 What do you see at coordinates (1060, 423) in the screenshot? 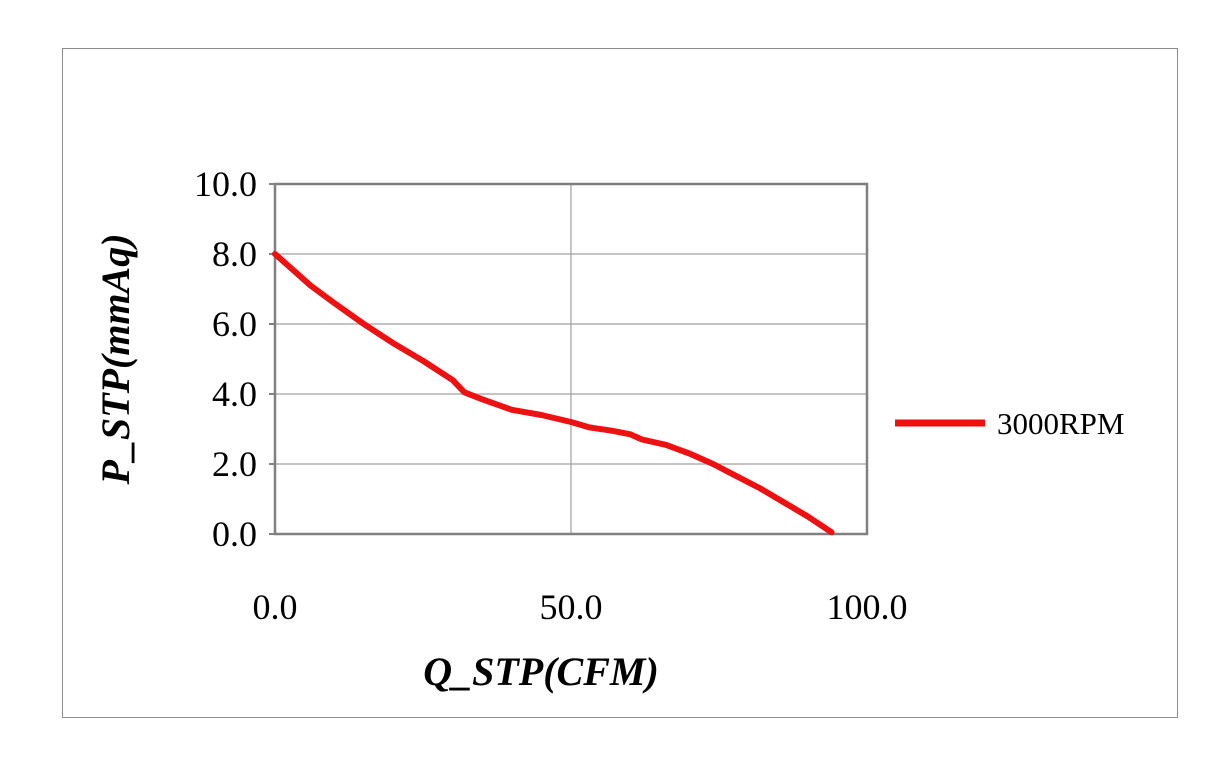
I see `legend-label-3000rpm: 3000RPM` at bounding box center [1060, 423].